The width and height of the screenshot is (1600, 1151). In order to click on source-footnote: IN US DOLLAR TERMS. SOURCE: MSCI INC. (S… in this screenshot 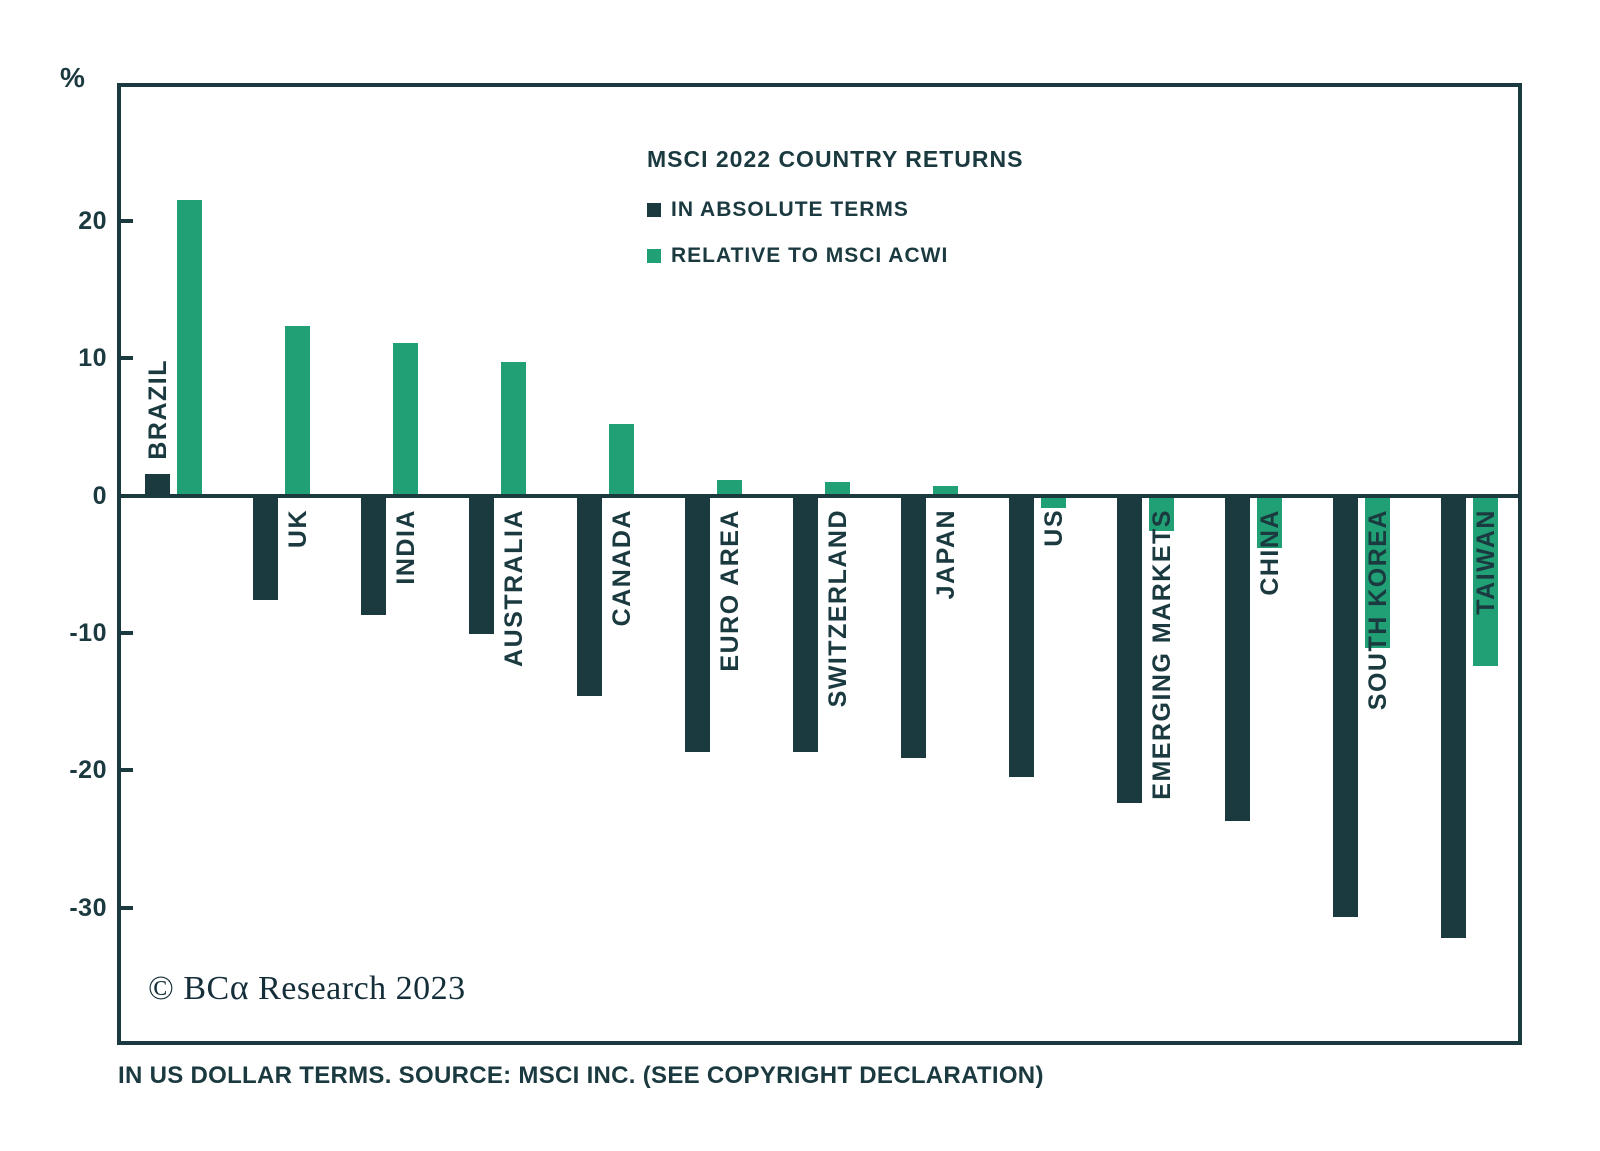, I will do `click(581, 1075)`.